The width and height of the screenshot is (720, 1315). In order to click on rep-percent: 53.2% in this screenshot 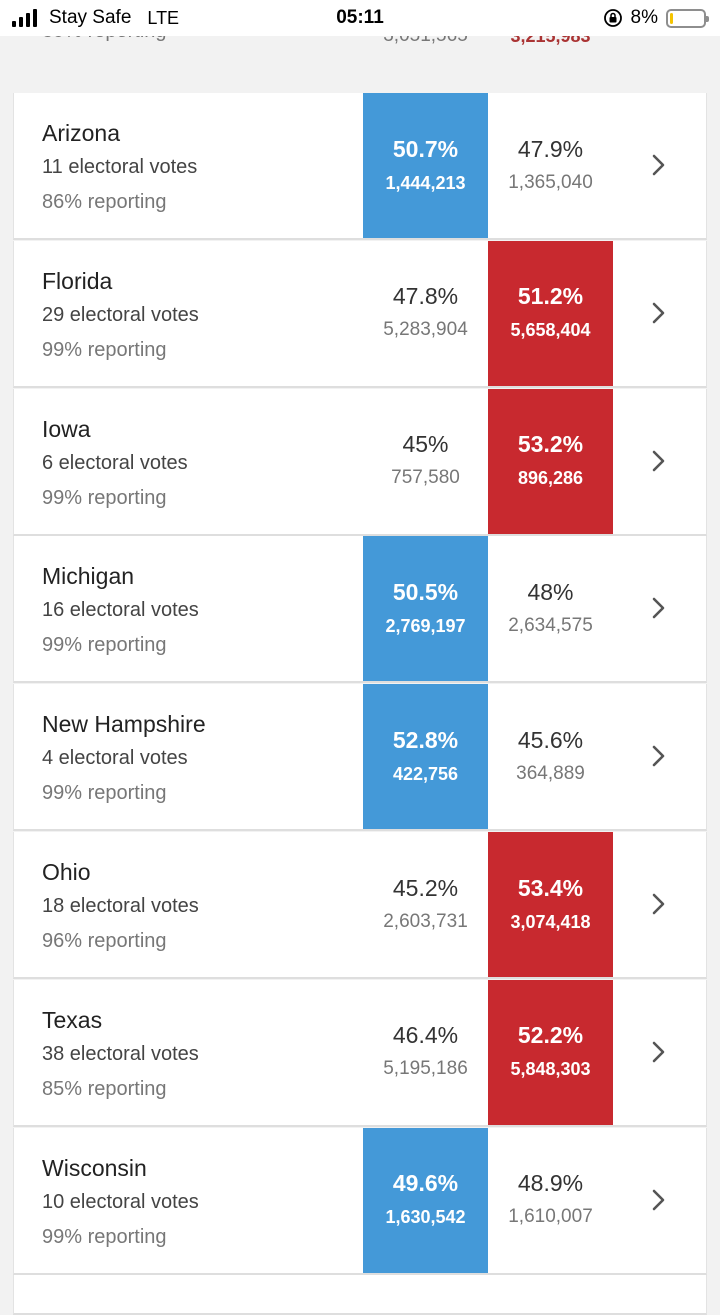, I will do `click(550, 444)`.